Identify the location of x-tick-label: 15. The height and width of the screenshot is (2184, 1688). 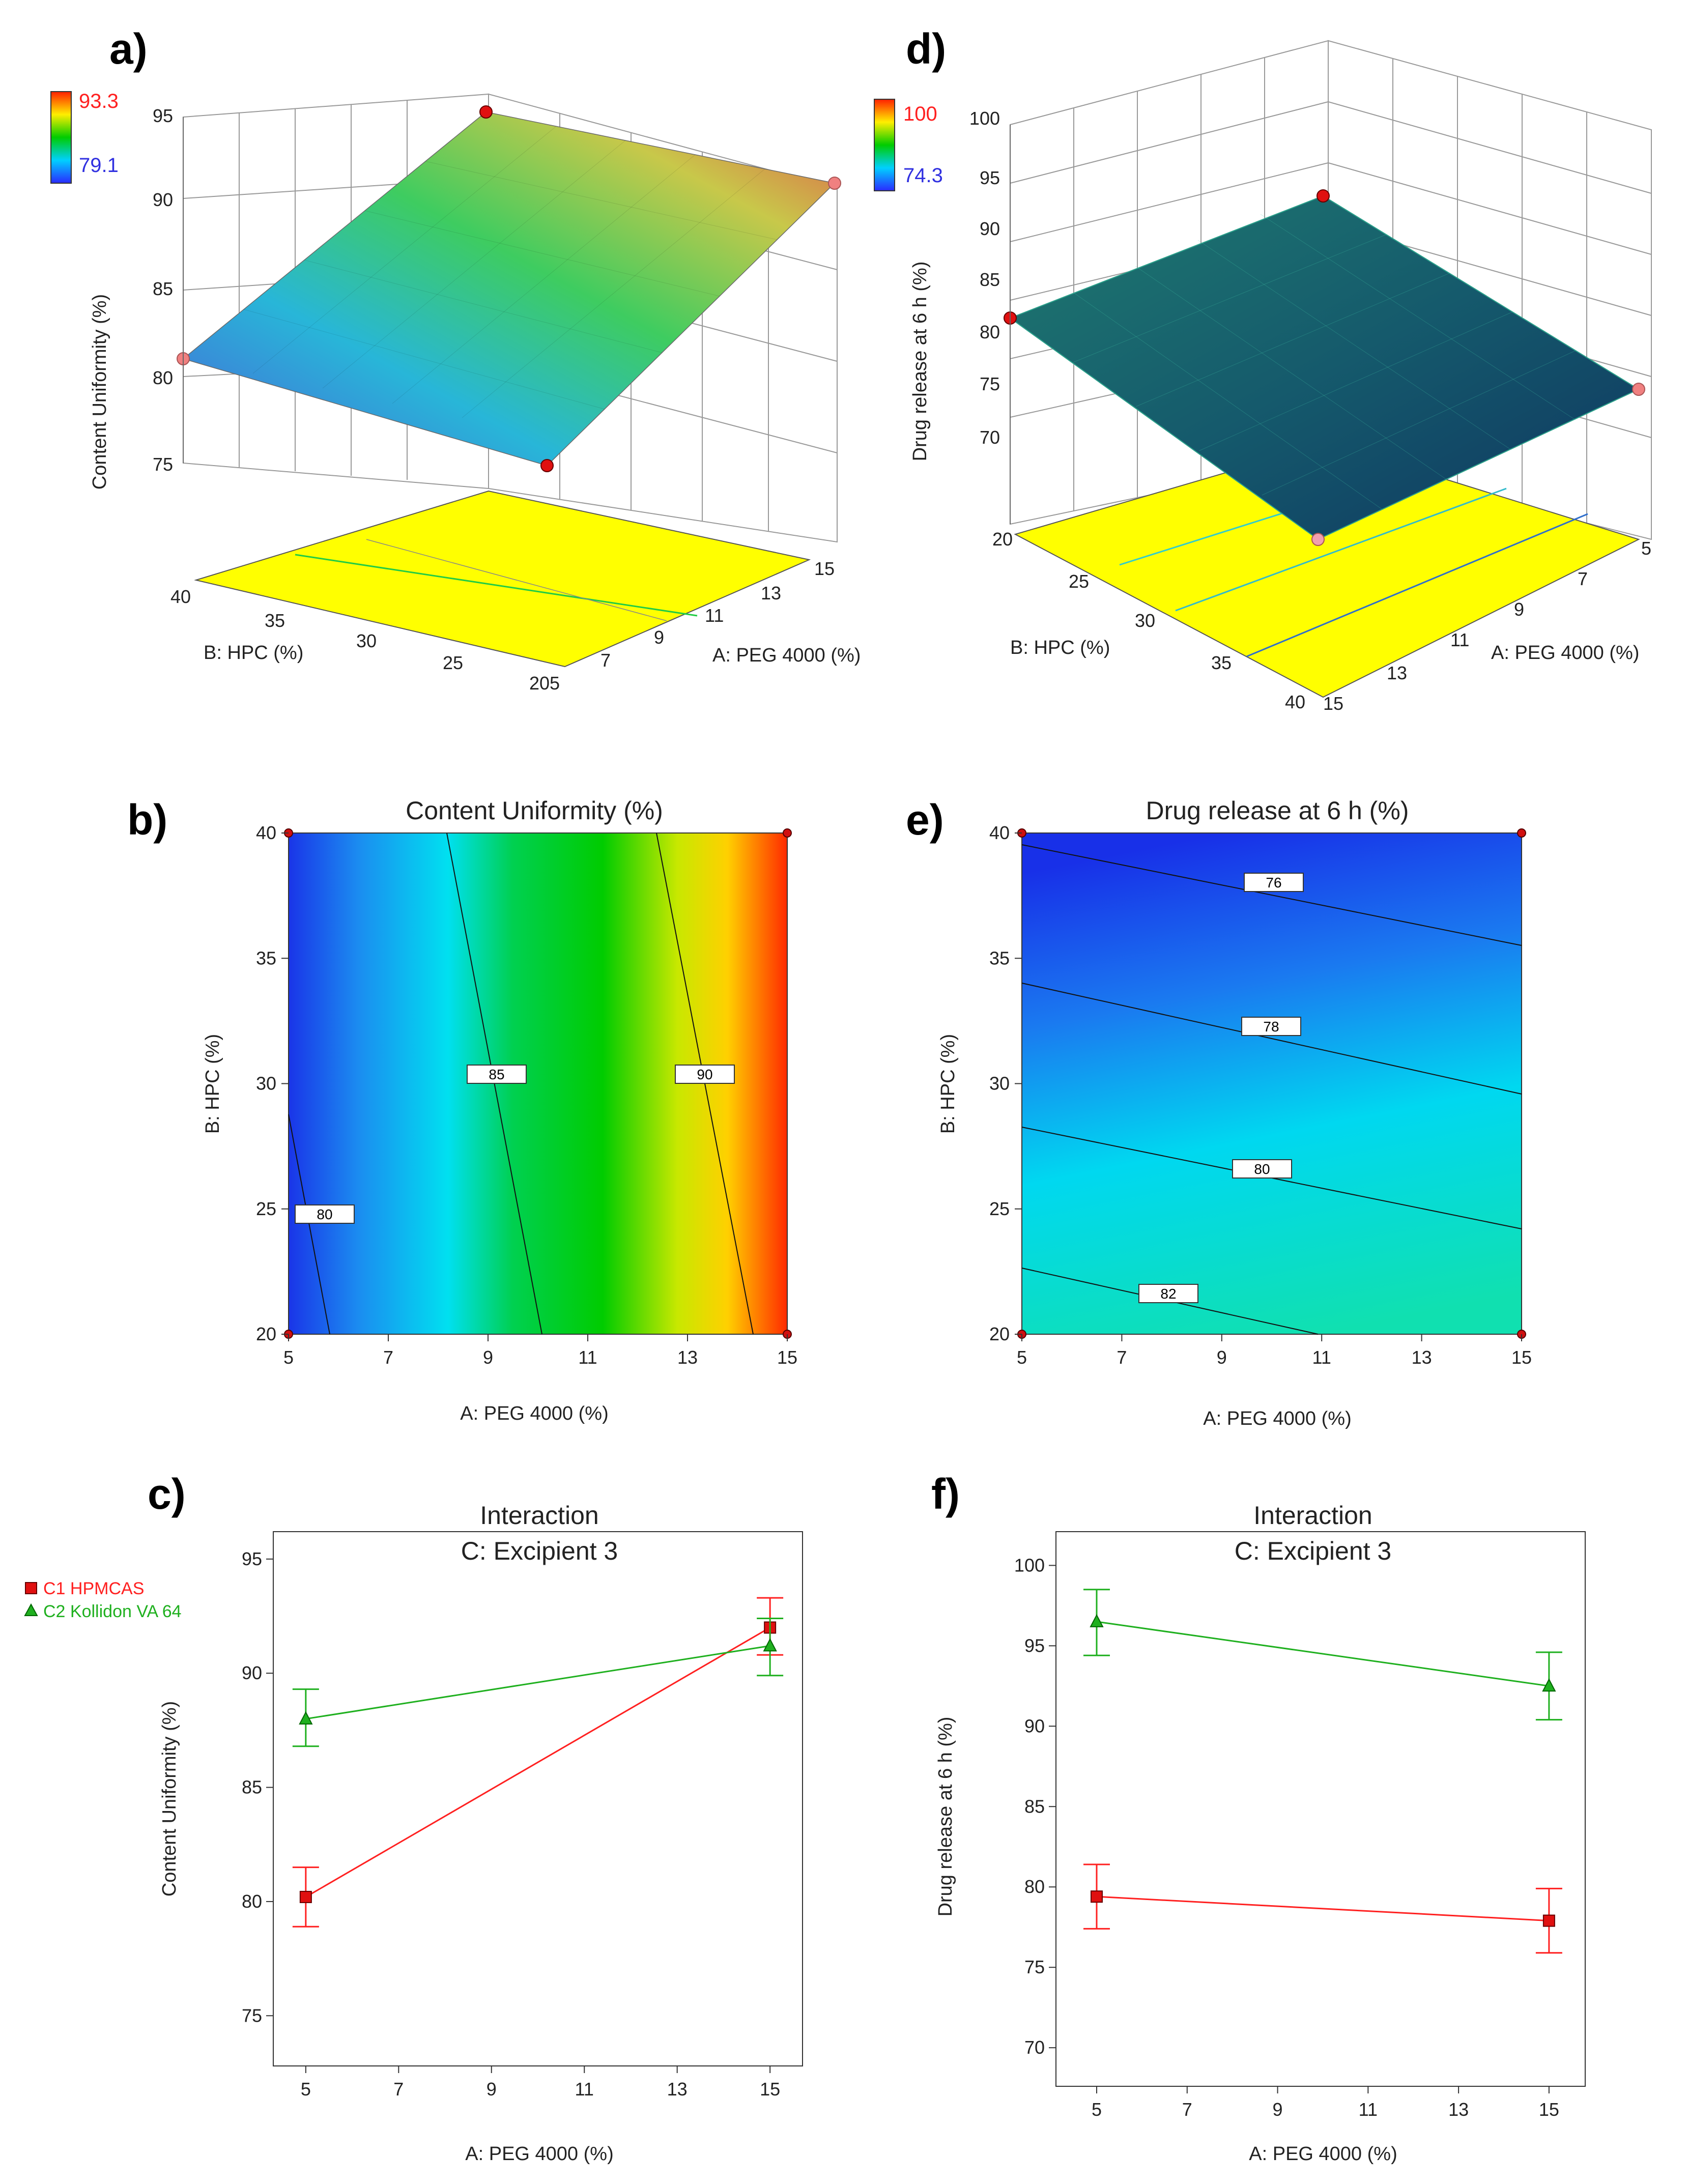
(1521, 1357).